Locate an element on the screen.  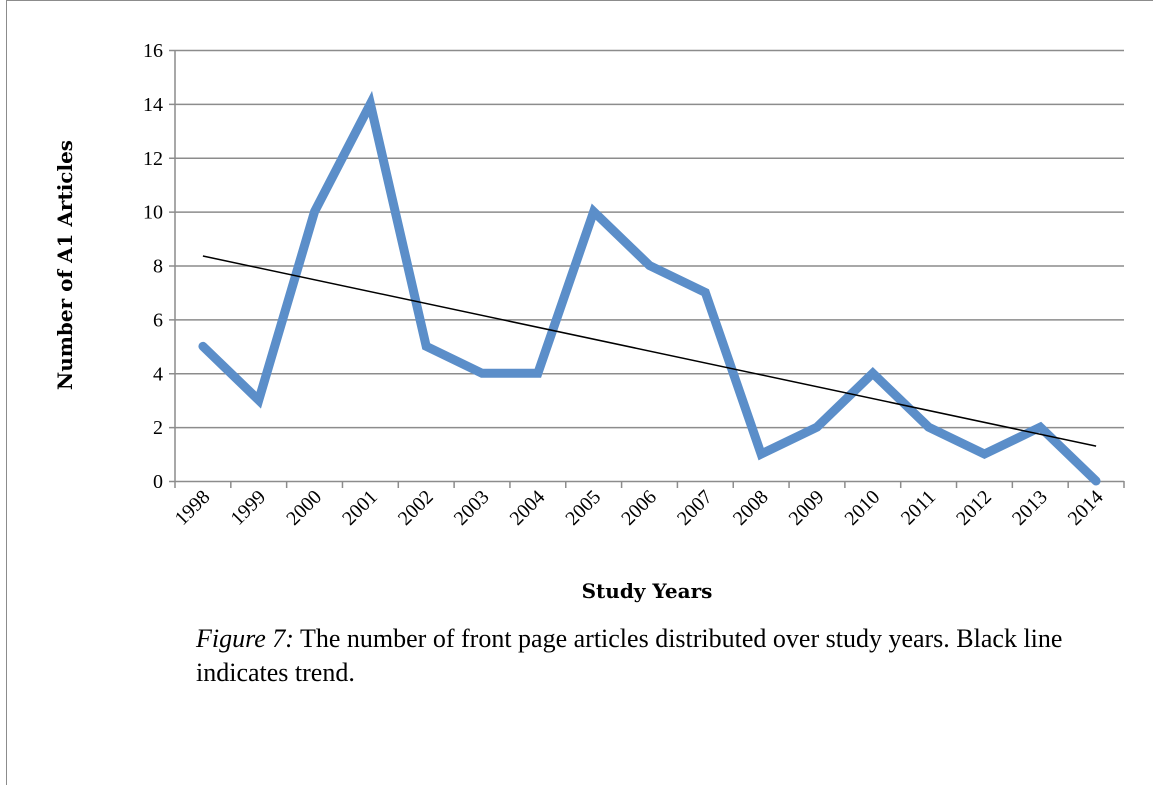
y-tick-label: 12 is located at coordinates (153, 159).